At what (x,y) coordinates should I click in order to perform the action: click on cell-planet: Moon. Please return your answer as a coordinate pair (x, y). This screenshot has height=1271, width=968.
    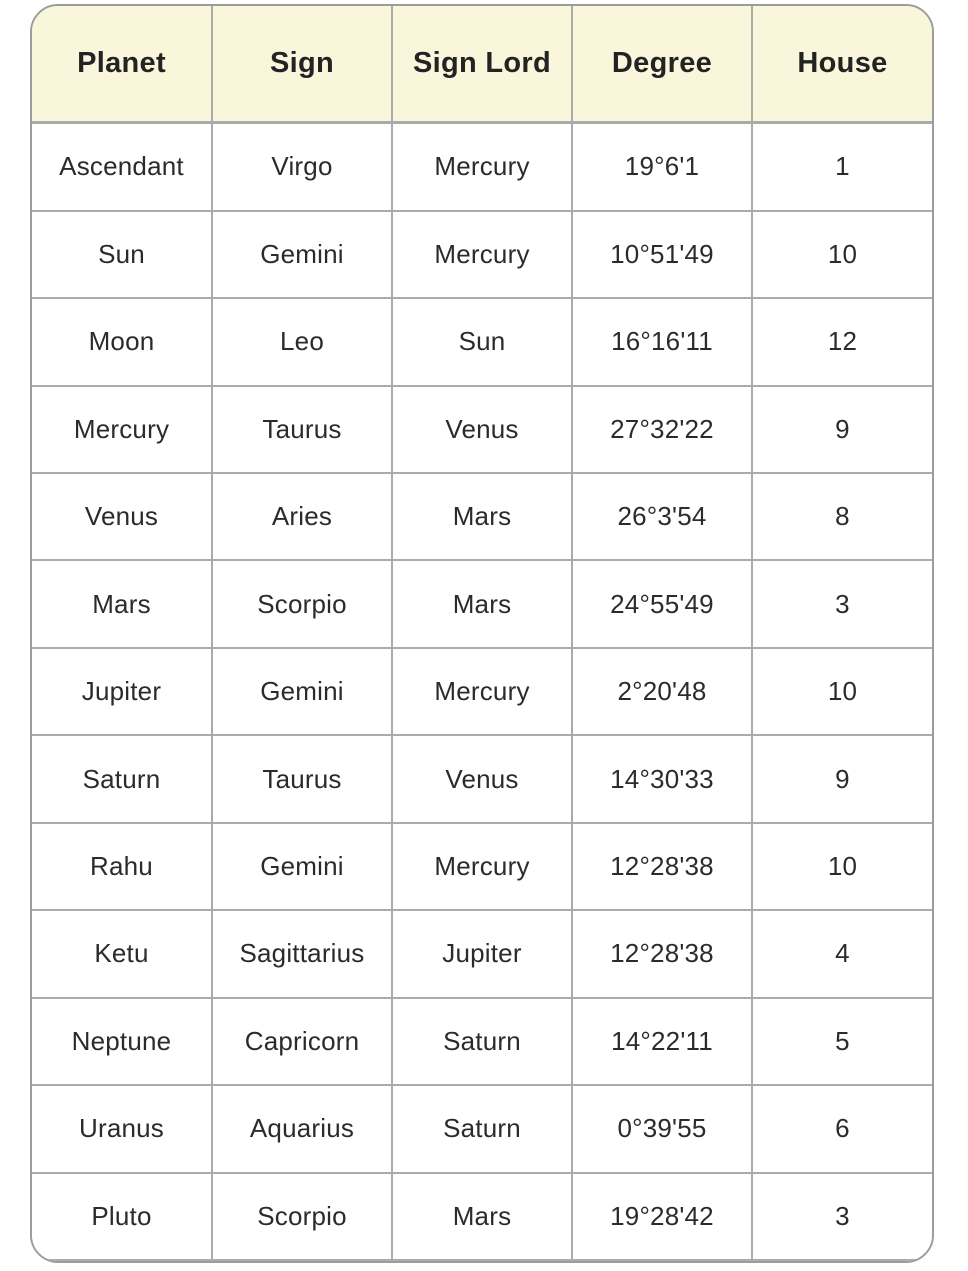
    Looking at the image, I should click on (122, 342).